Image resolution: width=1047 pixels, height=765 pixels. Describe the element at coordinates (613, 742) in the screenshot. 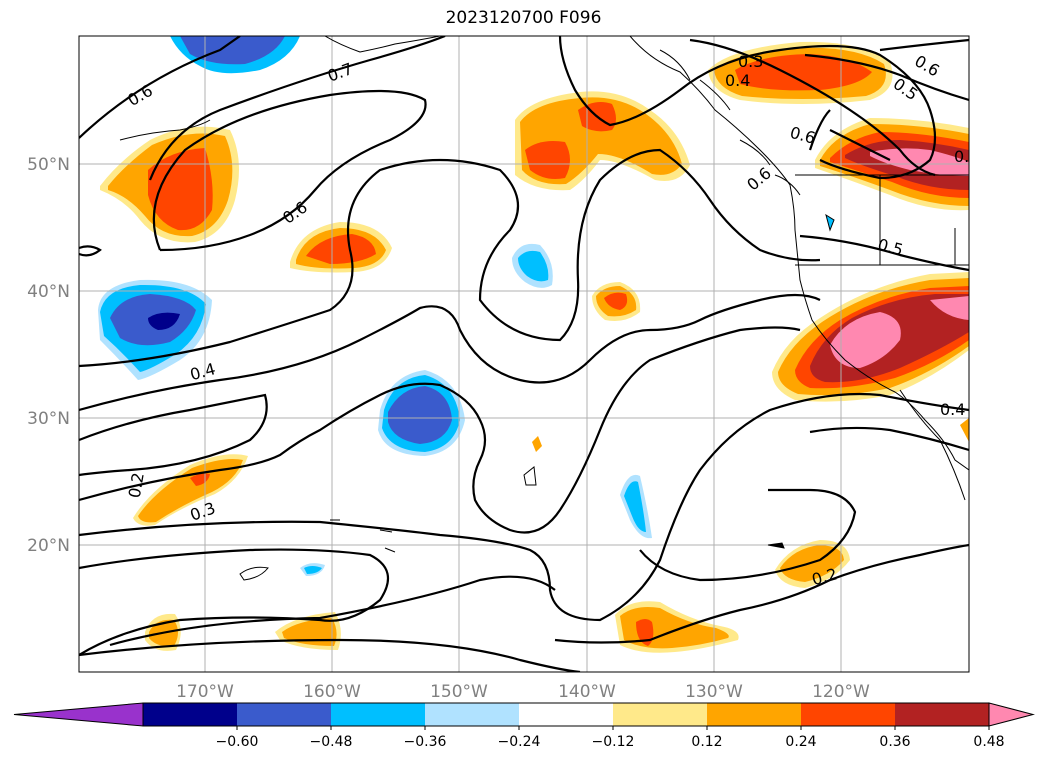

I see `colorbar-tick-label: −0.12` at that location.